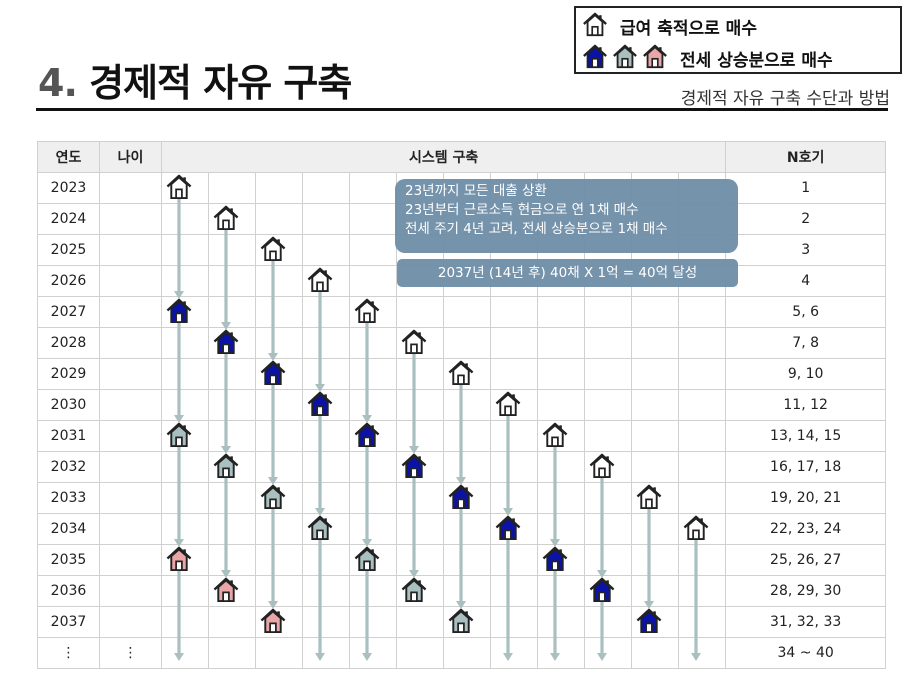 Image resolution: width=912 pixels, height=684 pixels. What do you see at coordinates (476, 191) in the screenshot?
I see `strategy-note-line-1: 23년까지 모든 대출 상환` at bounding box center [476, 191].